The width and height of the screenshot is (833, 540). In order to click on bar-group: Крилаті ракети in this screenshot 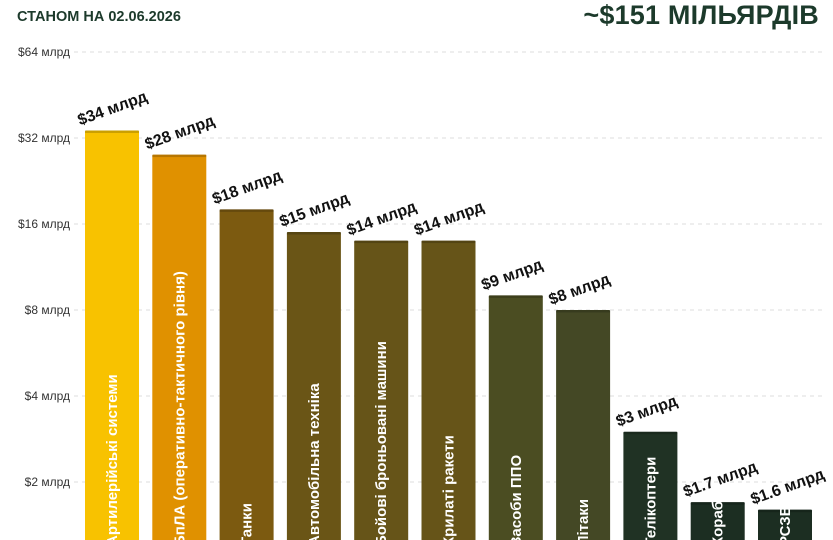, I will do `click(448, 390)`.